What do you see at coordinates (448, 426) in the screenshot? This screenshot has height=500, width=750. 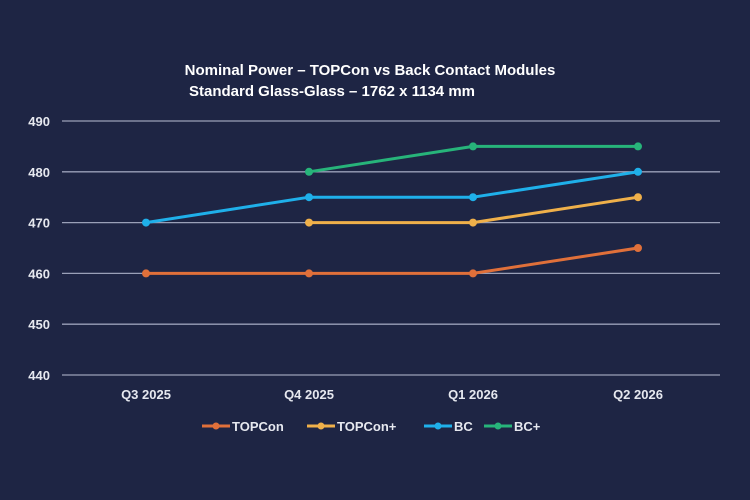 I see `legend-item: BC` at bounding box center [448, 426].